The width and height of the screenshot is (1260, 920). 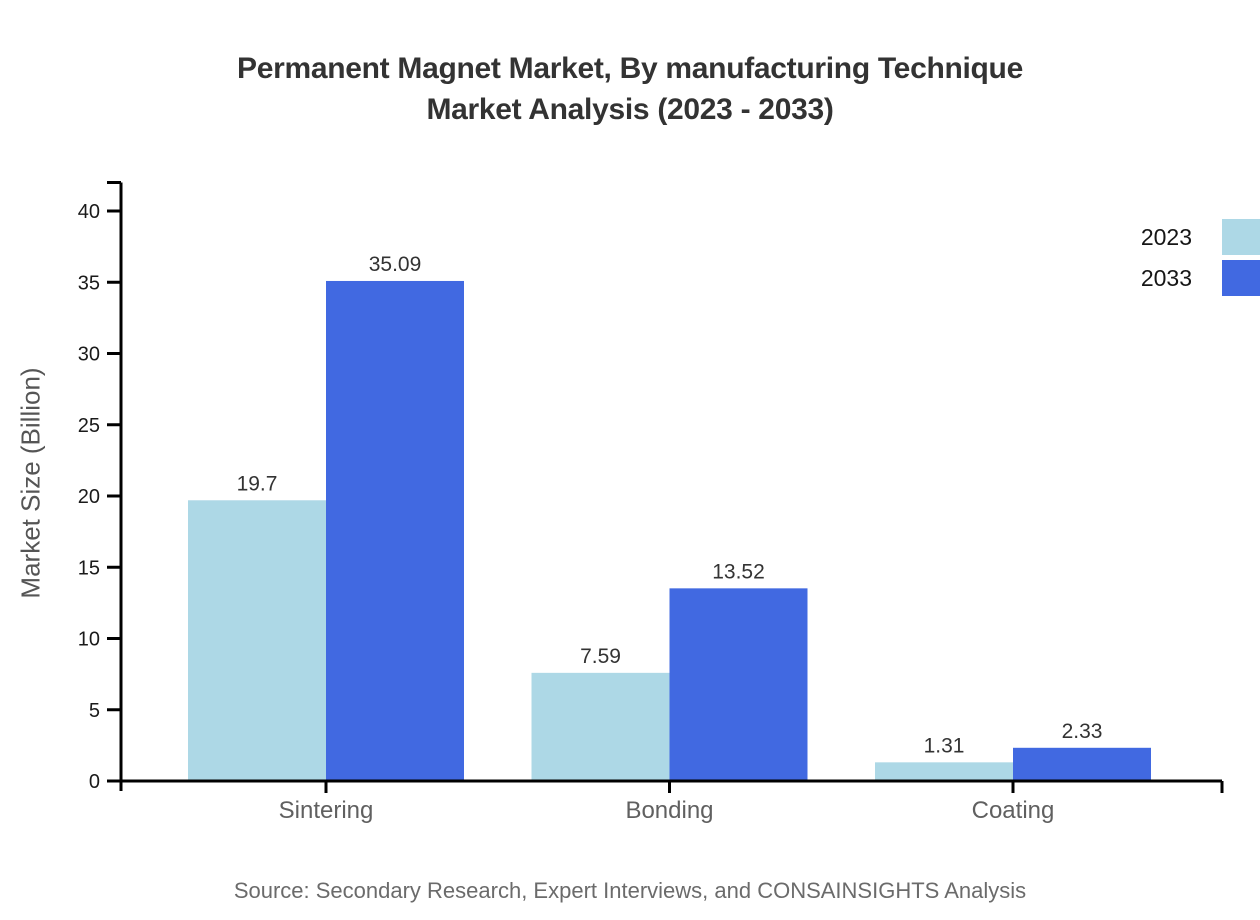 What do you see at coordinates (1166, 277) in the screenshot?
I see `legend-label-2033: 2033` at bounding box center [1166, 277].